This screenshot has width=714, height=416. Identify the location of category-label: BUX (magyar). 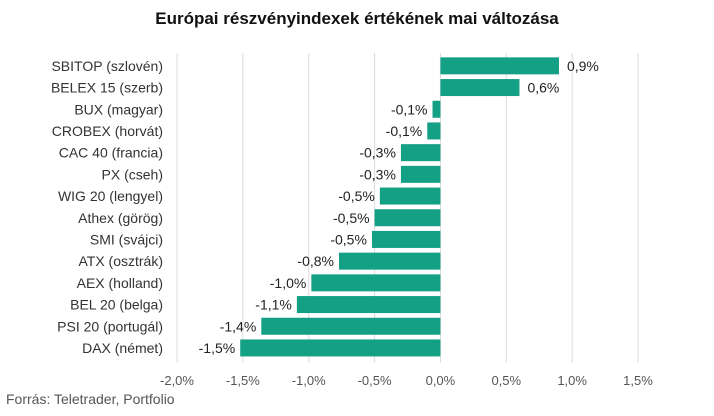
(118, 109).